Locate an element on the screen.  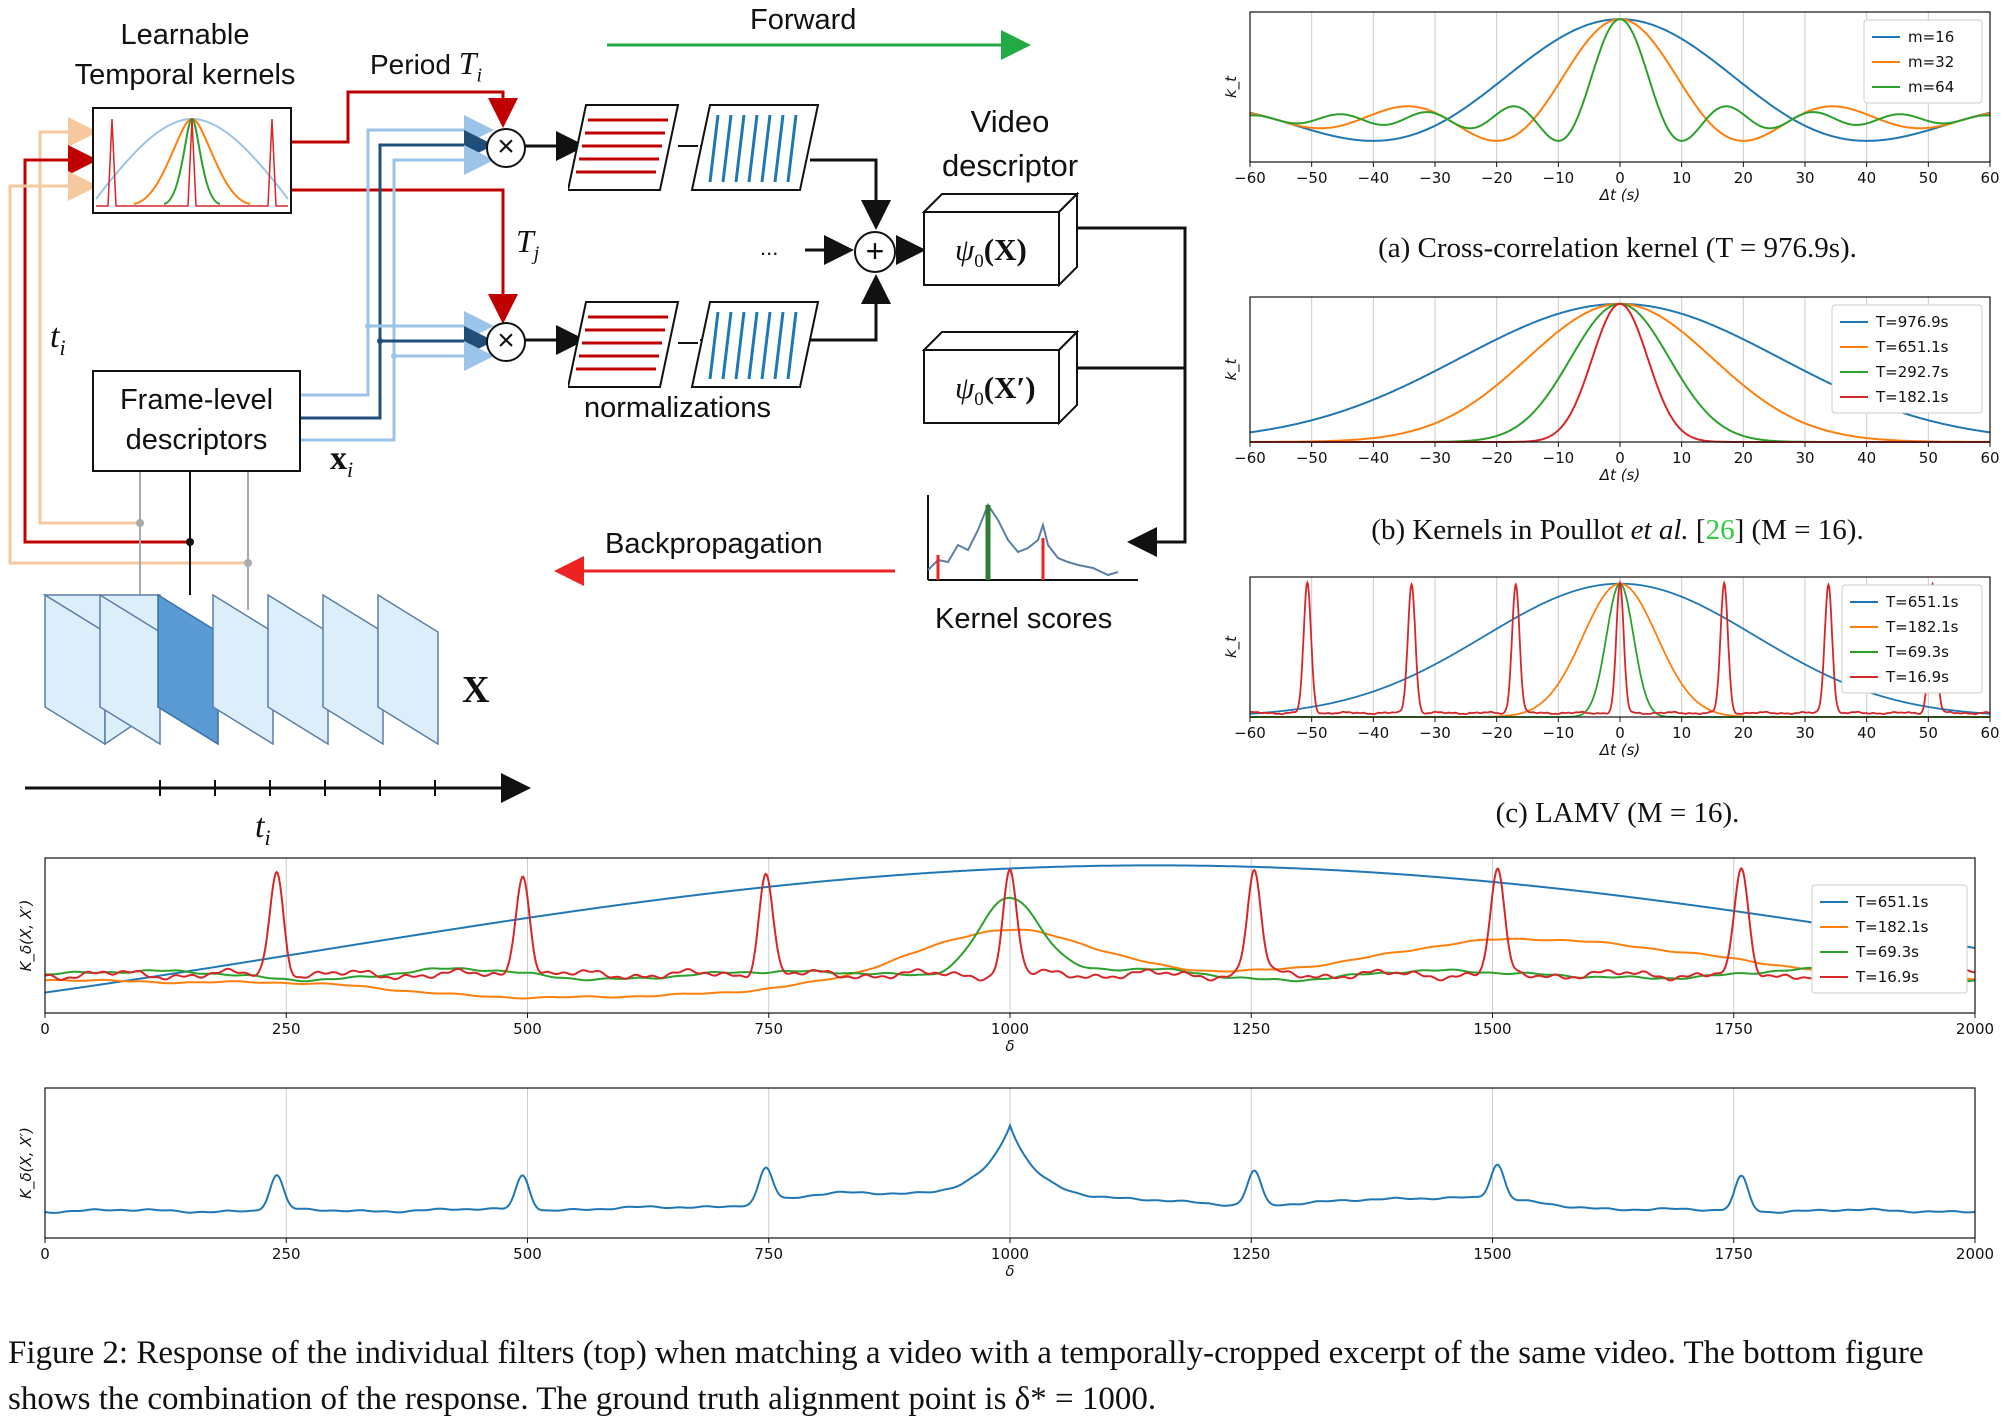
series-line-m=64 is located at coordinates (1620, 80).